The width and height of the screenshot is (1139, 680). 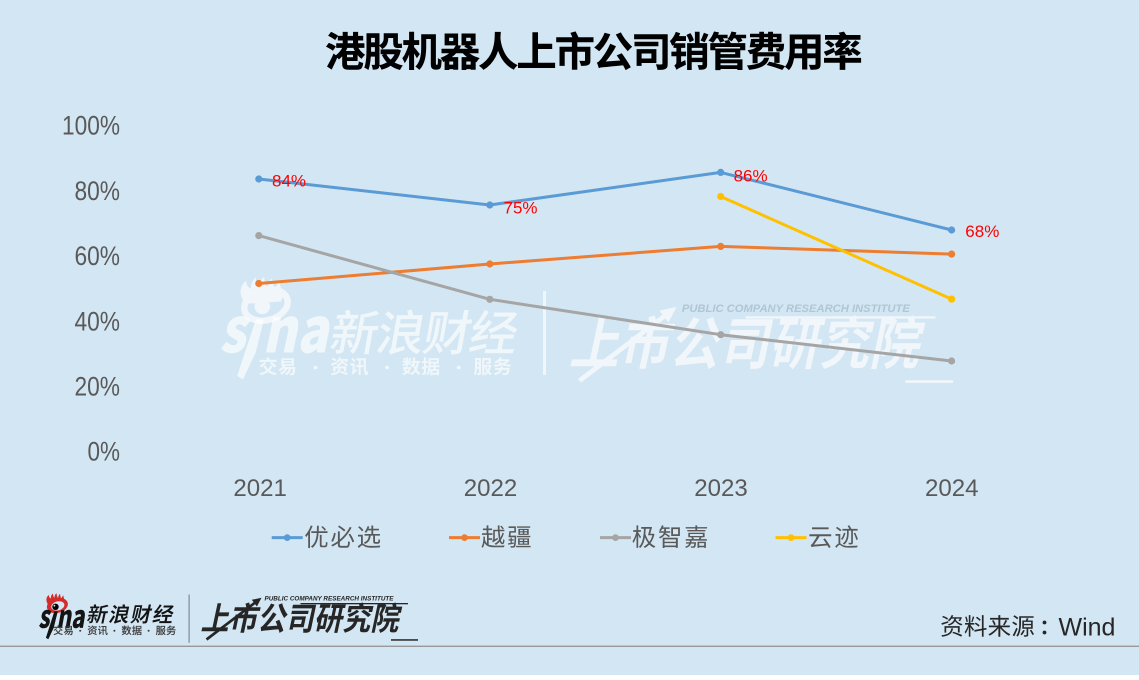 What do you see at coordinates (1087, 628) in the screenshot?
I see `svg-text: Wind` at bounding box center [1087, 628].